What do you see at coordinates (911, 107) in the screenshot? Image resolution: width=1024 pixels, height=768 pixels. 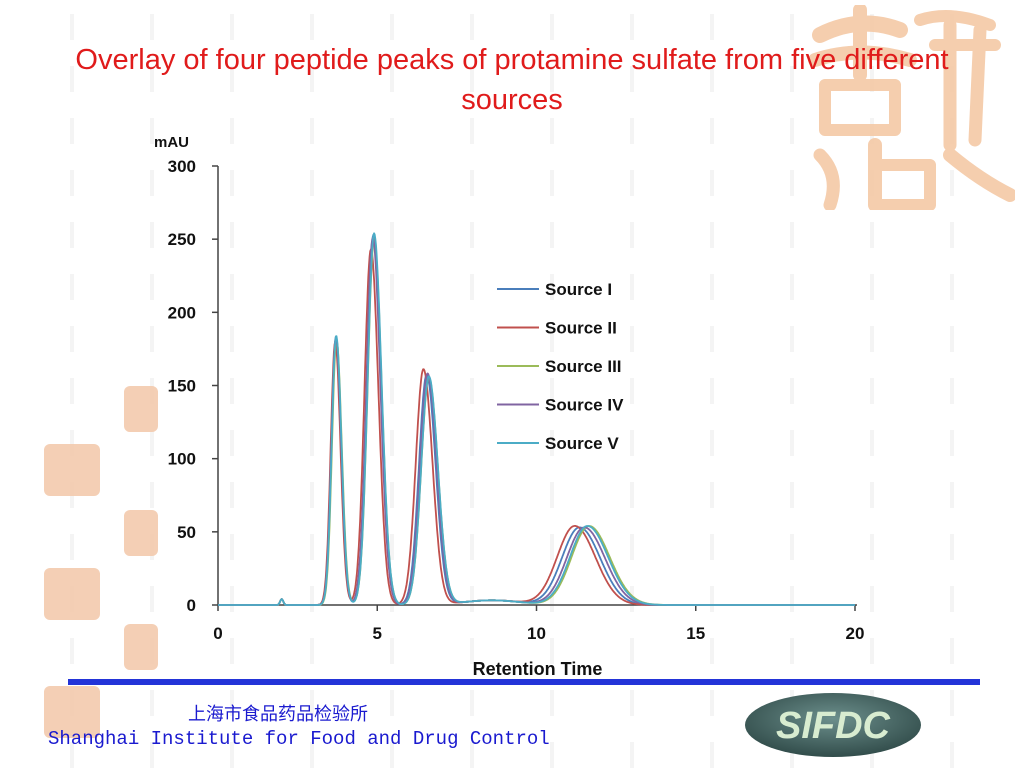 I see `calligraphy-decoration` at bounding box center [911, 107].